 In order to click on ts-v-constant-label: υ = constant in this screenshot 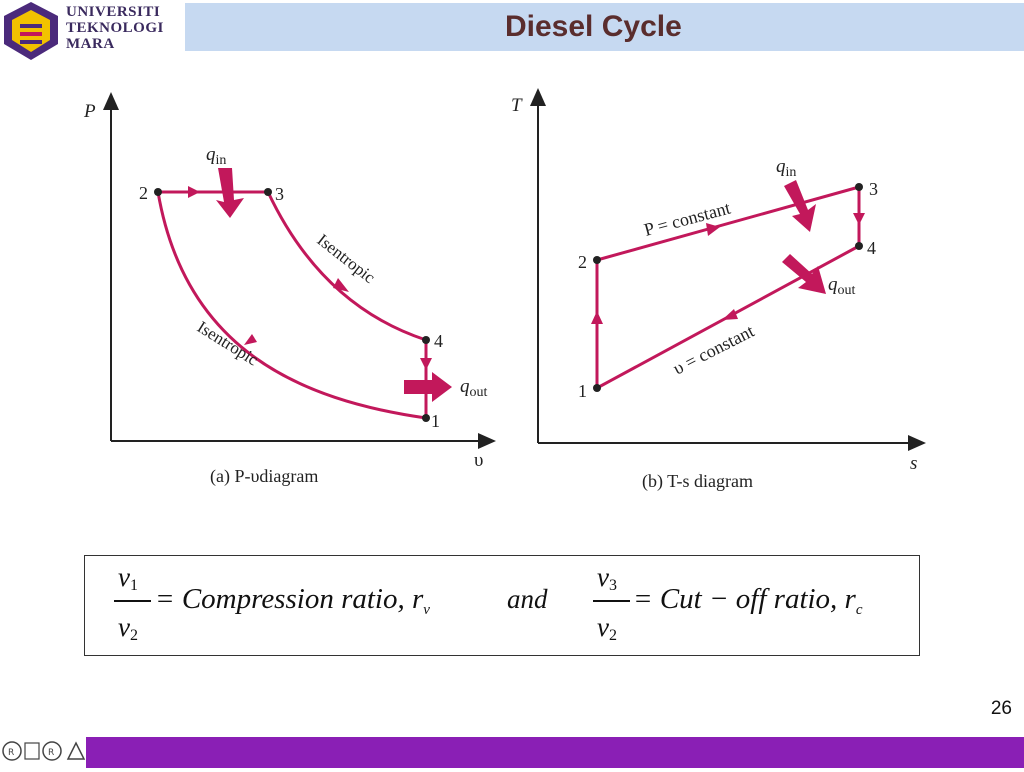, I will do `click(714, 350)`.